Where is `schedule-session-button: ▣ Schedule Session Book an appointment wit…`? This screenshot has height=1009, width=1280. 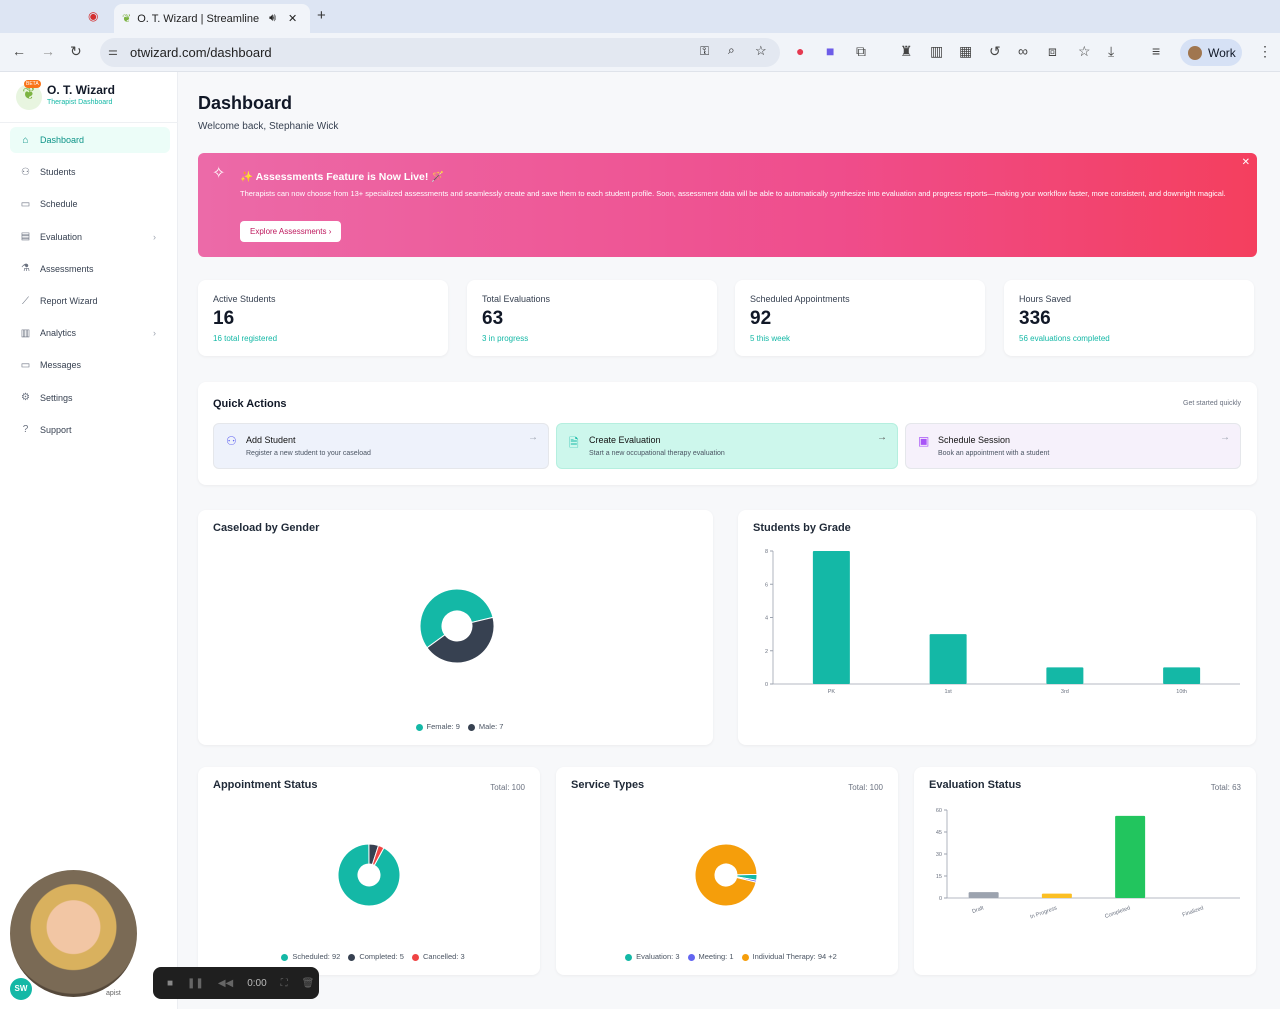 schedule-session-button: ▣ Schedule Session Book an appointment wit… is located at coordinates (1073, 446).